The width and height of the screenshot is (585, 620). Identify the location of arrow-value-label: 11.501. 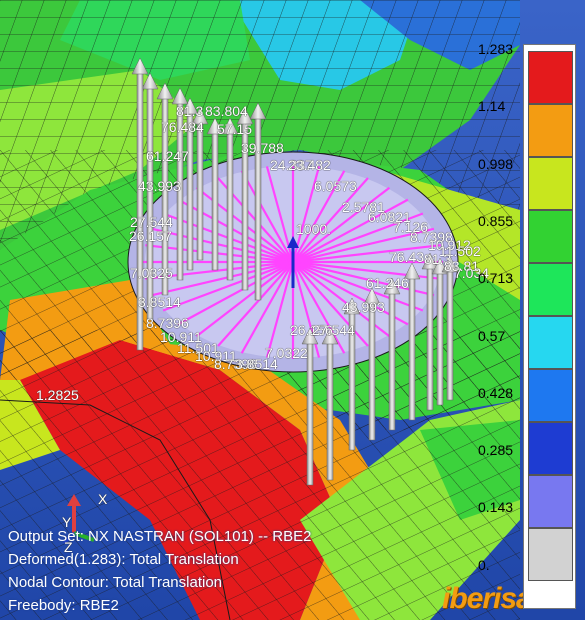
(198, 348).